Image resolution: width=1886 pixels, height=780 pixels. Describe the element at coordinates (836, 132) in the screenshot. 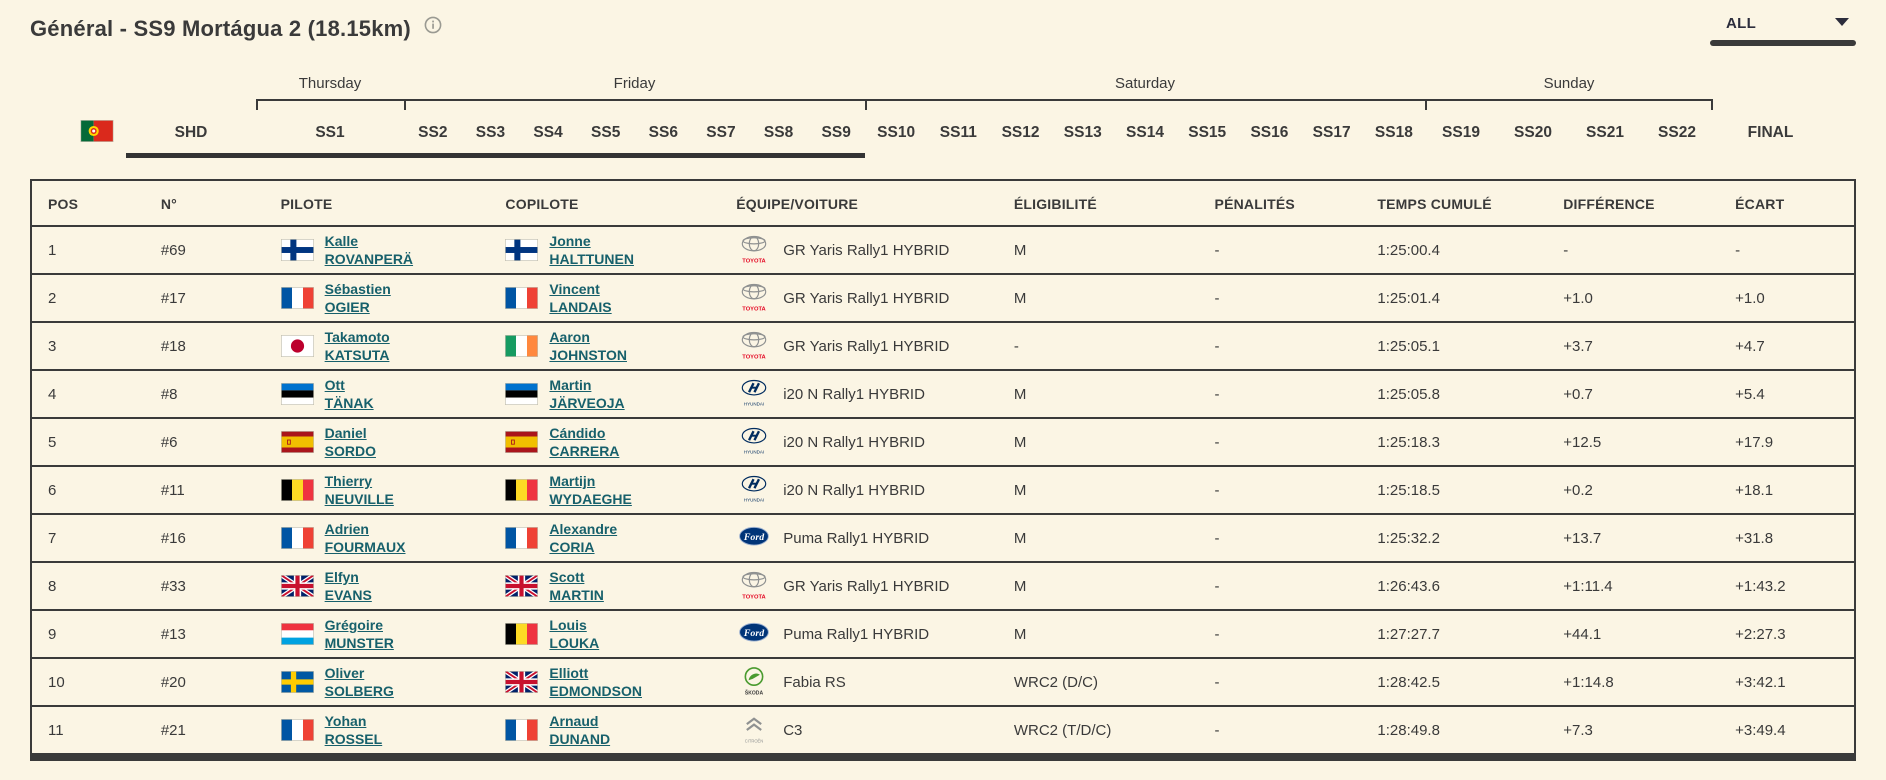

I see `stage-tab-ss9: SS9` at that location.